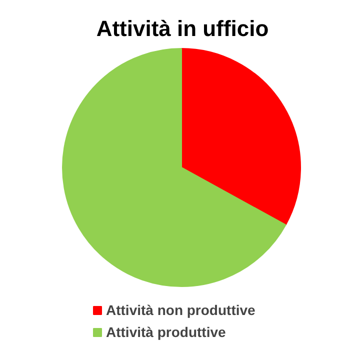 The width and height of the screenshot is (364, 342). What do you see at coordinates (166, 332) in the screenshot?
I see `legend-label: Attività produttive` at bounding box center [166, 332].